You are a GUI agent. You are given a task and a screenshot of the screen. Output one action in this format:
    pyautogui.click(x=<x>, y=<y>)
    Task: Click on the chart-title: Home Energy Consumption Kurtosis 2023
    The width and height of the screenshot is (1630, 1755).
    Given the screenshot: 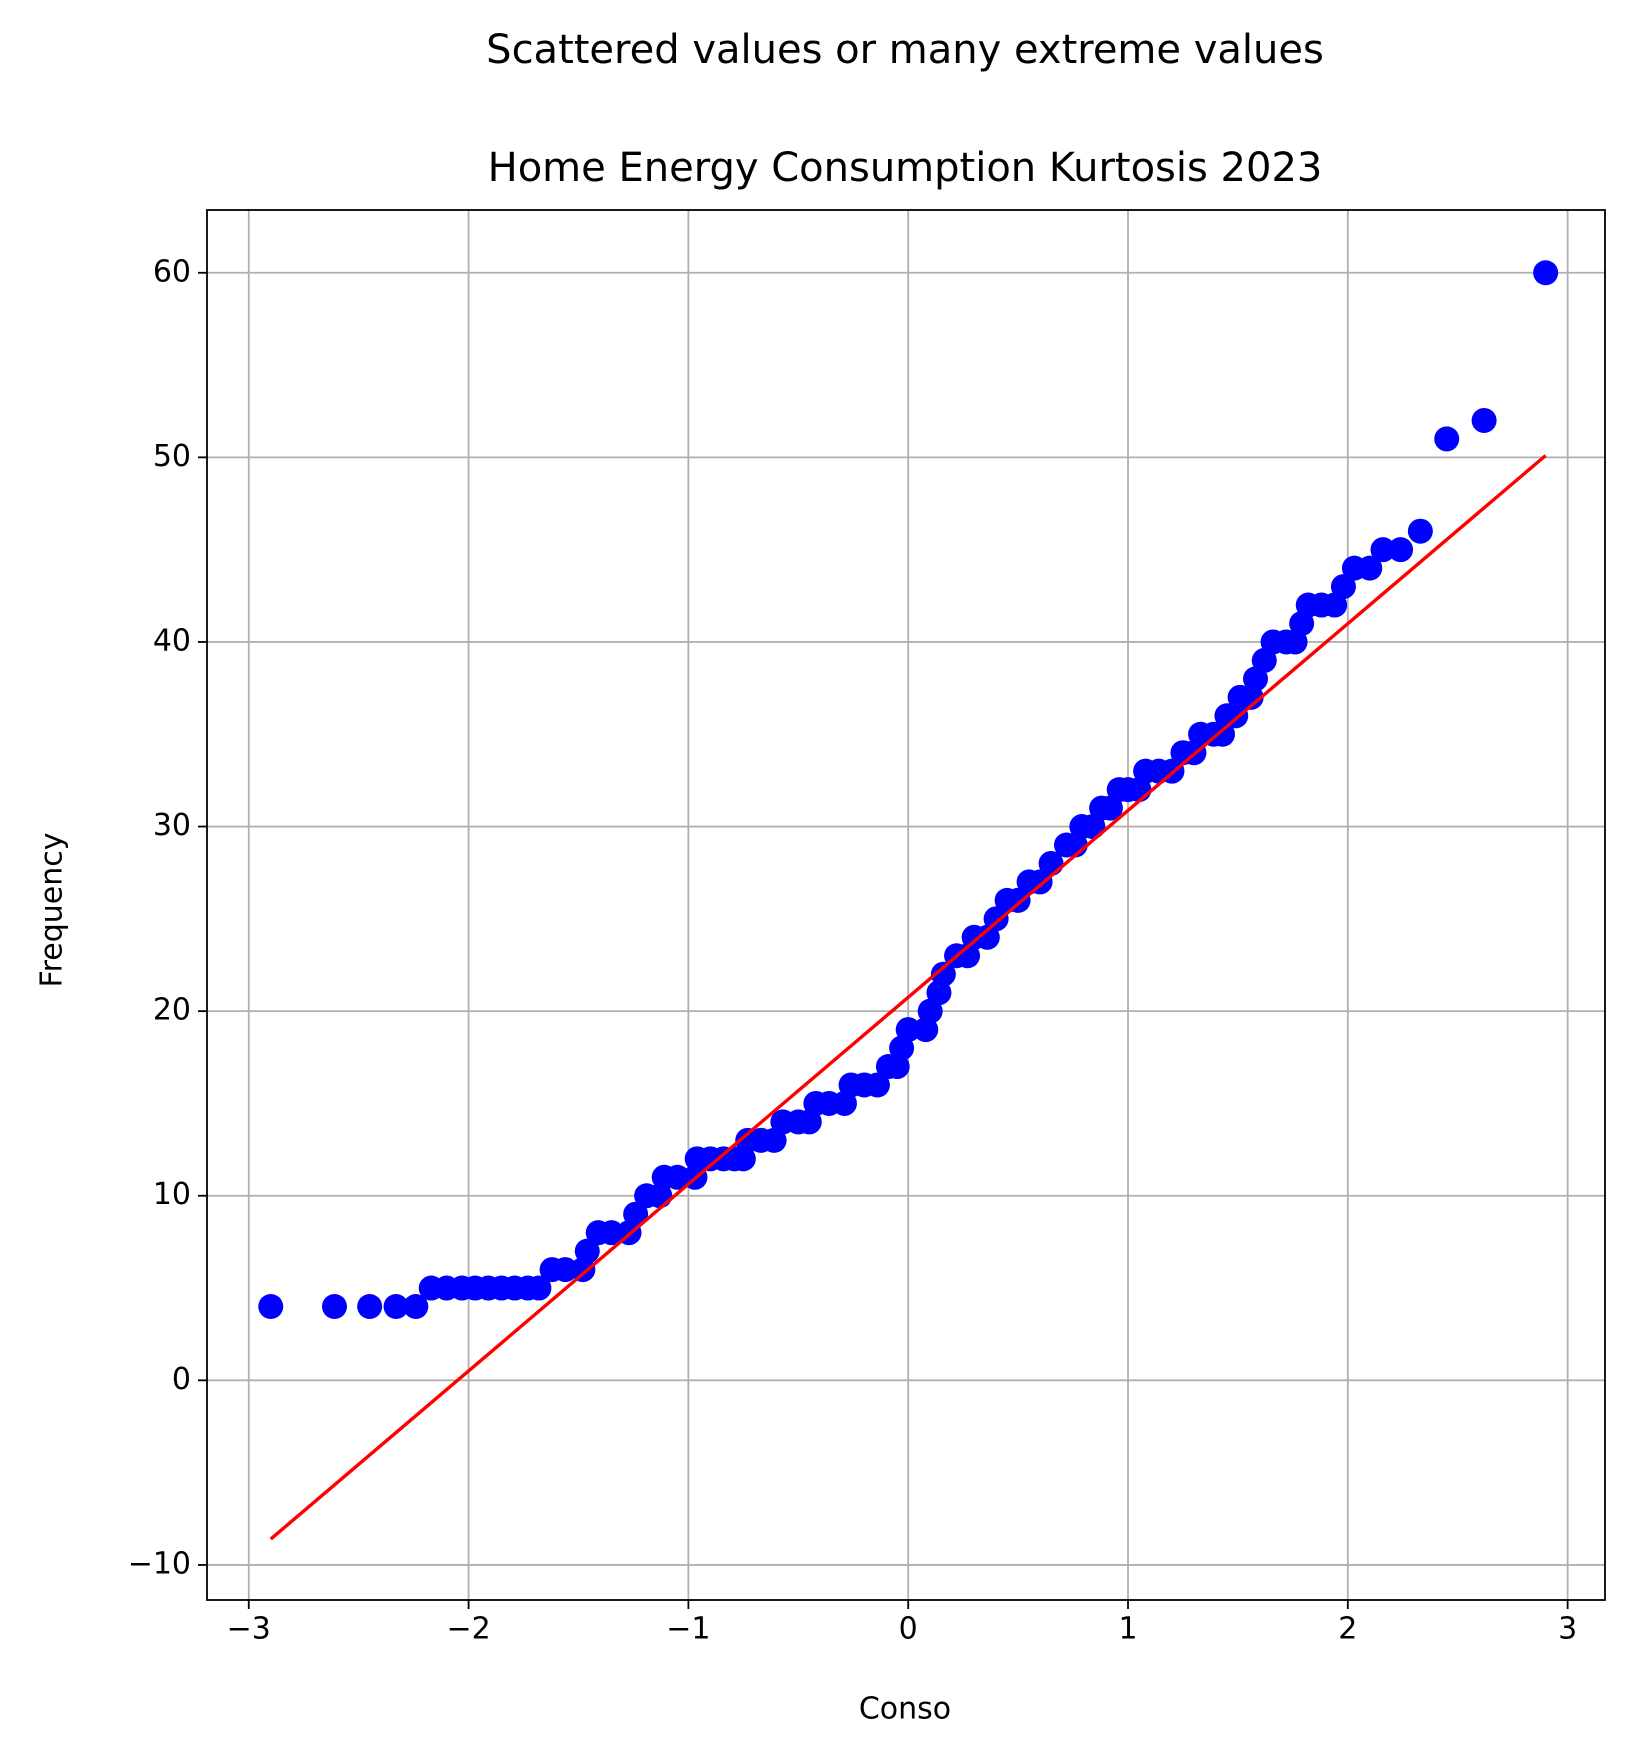 What is the action you would take?
    pyautogui.click(x=905, y=168)
    